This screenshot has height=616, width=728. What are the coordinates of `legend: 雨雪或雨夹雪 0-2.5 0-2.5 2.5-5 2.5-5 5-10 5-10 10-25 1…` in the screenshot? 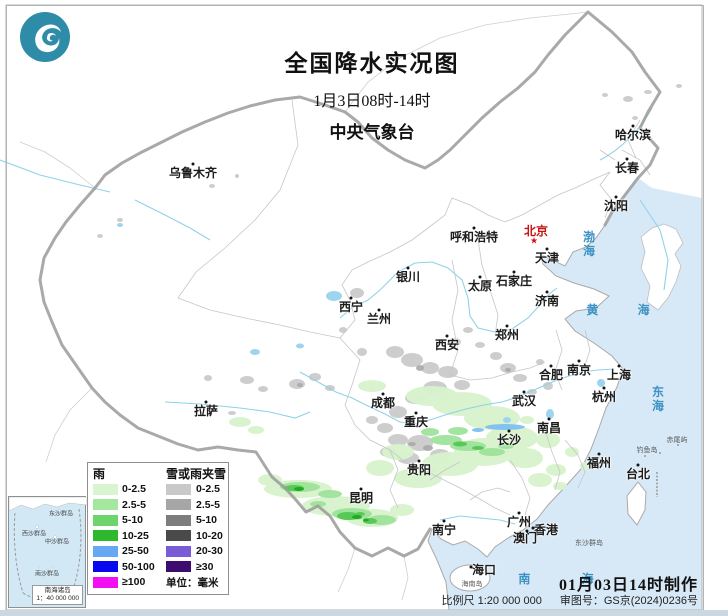 It's located at (158, 528).